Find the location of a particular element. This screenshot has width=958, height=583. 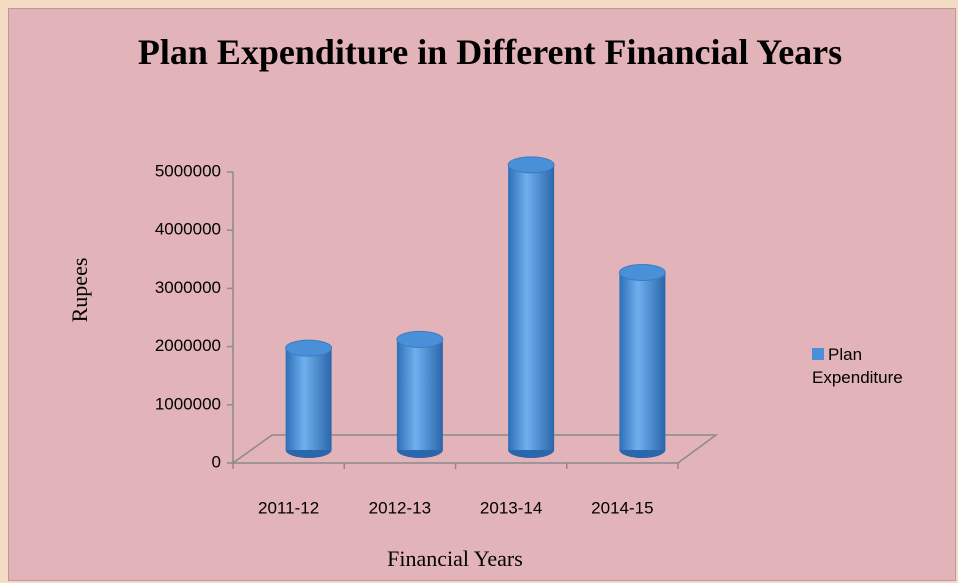

y-tick-label: 4000000 is located at coordinates (188, 229).